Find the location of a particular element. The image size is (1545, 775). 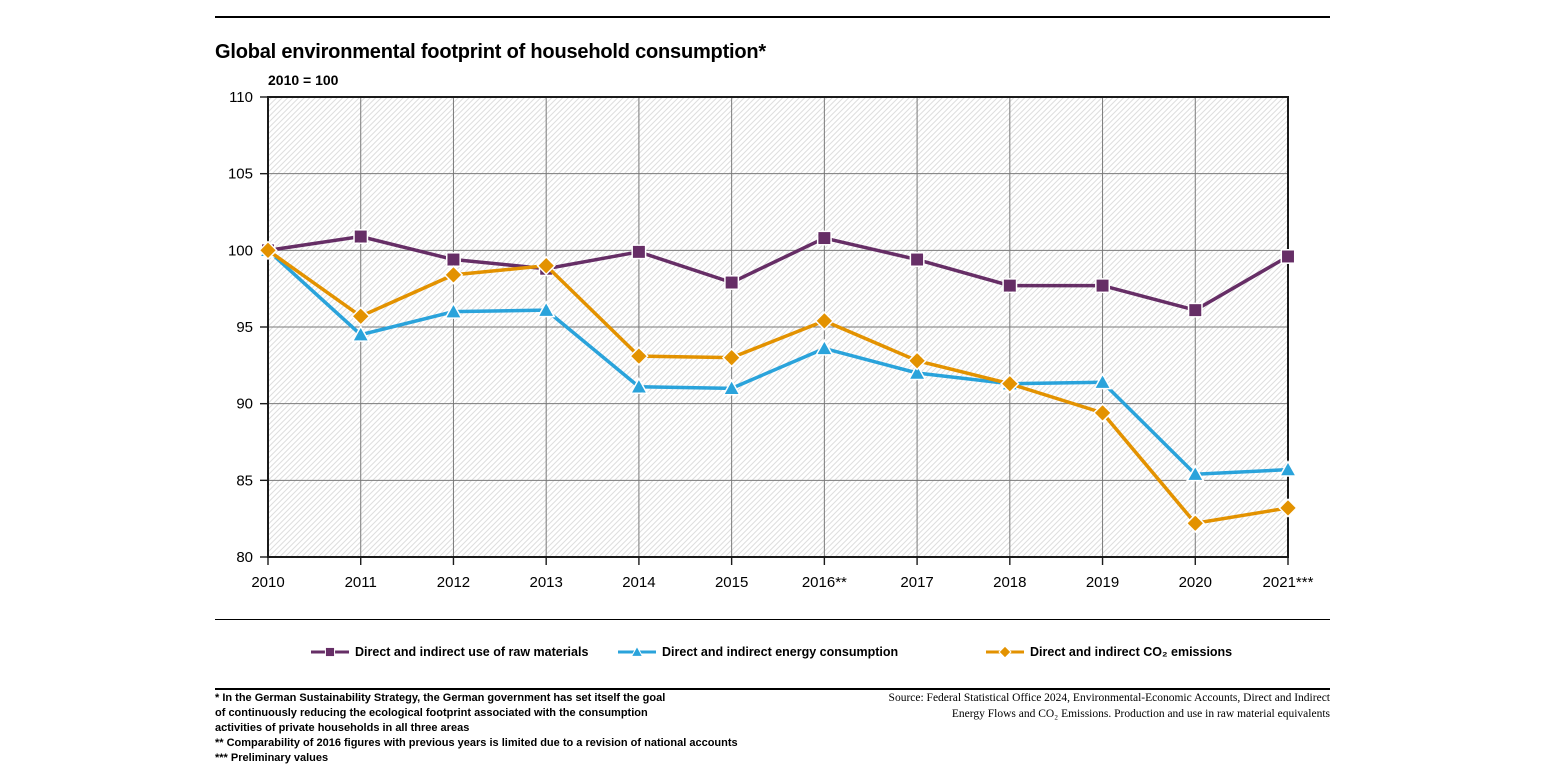

co2-emissions-diamond-icon is located at coordinates (1005, 652).